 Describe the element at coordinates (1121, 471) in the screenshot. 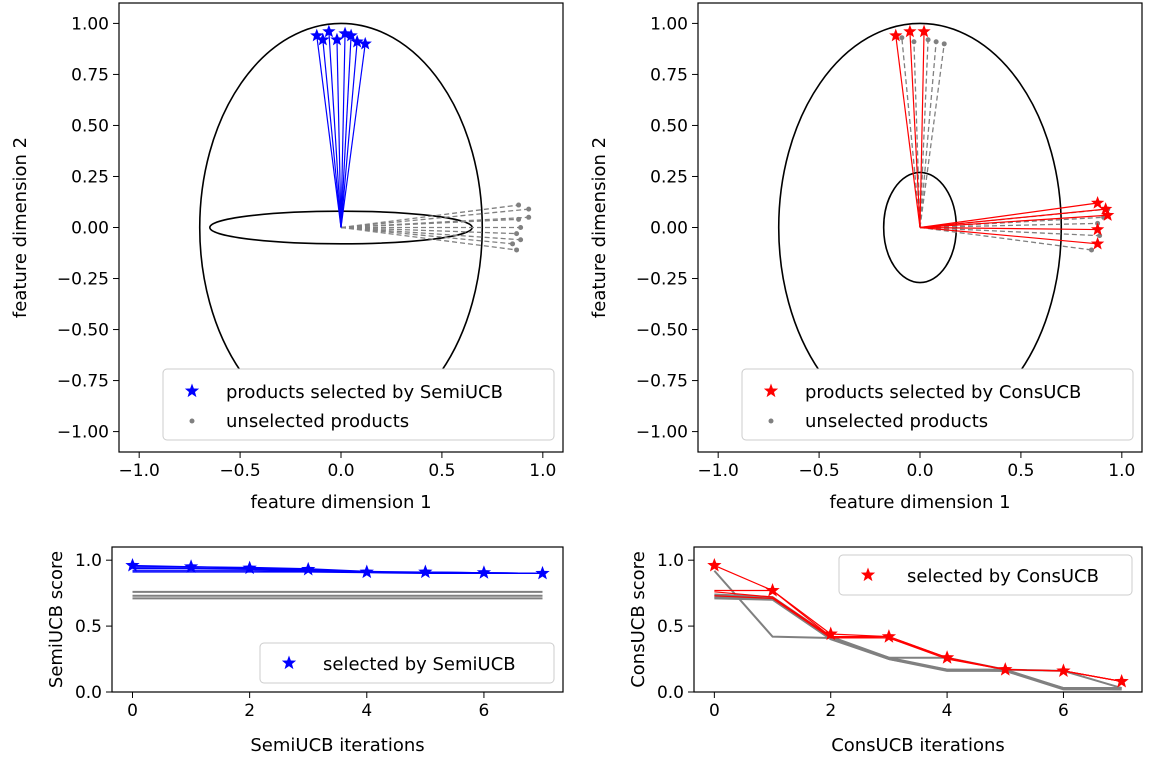

I see `x-tick-label: 1.0` at that location.